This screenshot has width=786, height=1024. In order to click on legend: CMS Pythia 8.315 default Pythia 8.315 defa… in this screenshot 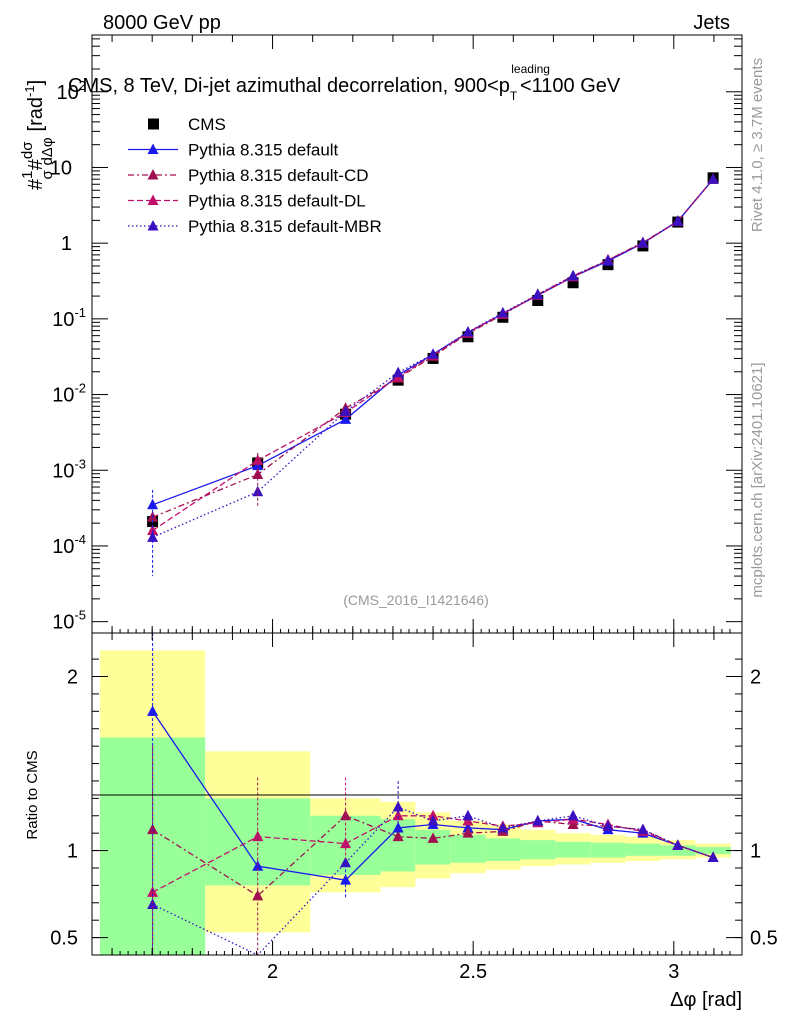, I will do `click(255, 175)`.